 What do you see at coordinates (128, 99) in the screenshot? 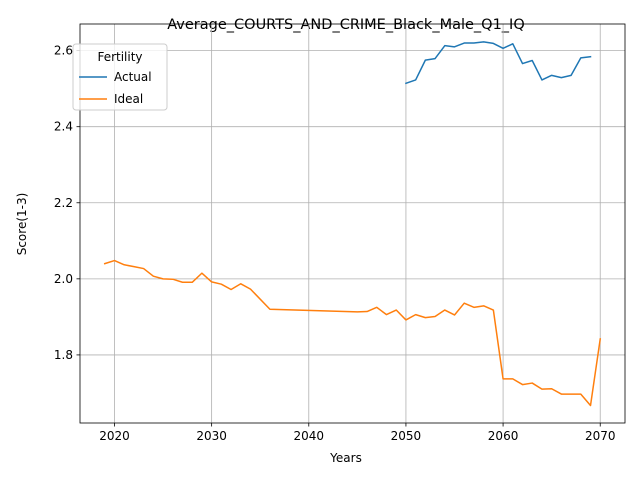
I see `legend-label-ideal: Ideal` at bounding box center [128, 99].